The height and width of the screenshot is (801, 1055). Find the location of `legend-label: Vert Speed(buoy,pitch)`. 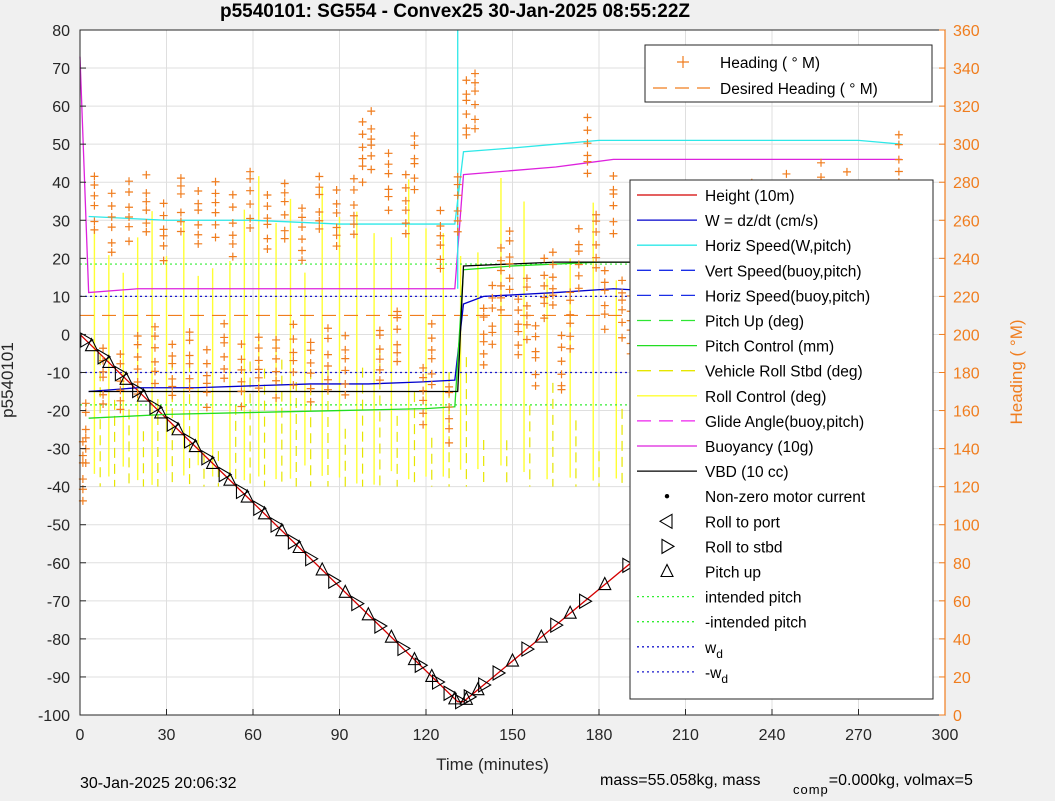

legend-label: Vert Speed(buoy,pitch) is located at coordinates (783, 271).